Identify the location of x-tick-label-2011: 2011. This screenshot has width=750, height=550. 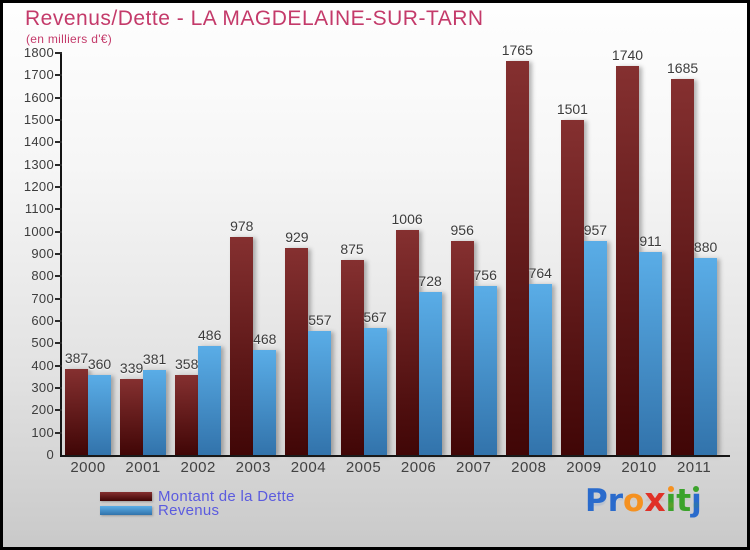
(694, 467).